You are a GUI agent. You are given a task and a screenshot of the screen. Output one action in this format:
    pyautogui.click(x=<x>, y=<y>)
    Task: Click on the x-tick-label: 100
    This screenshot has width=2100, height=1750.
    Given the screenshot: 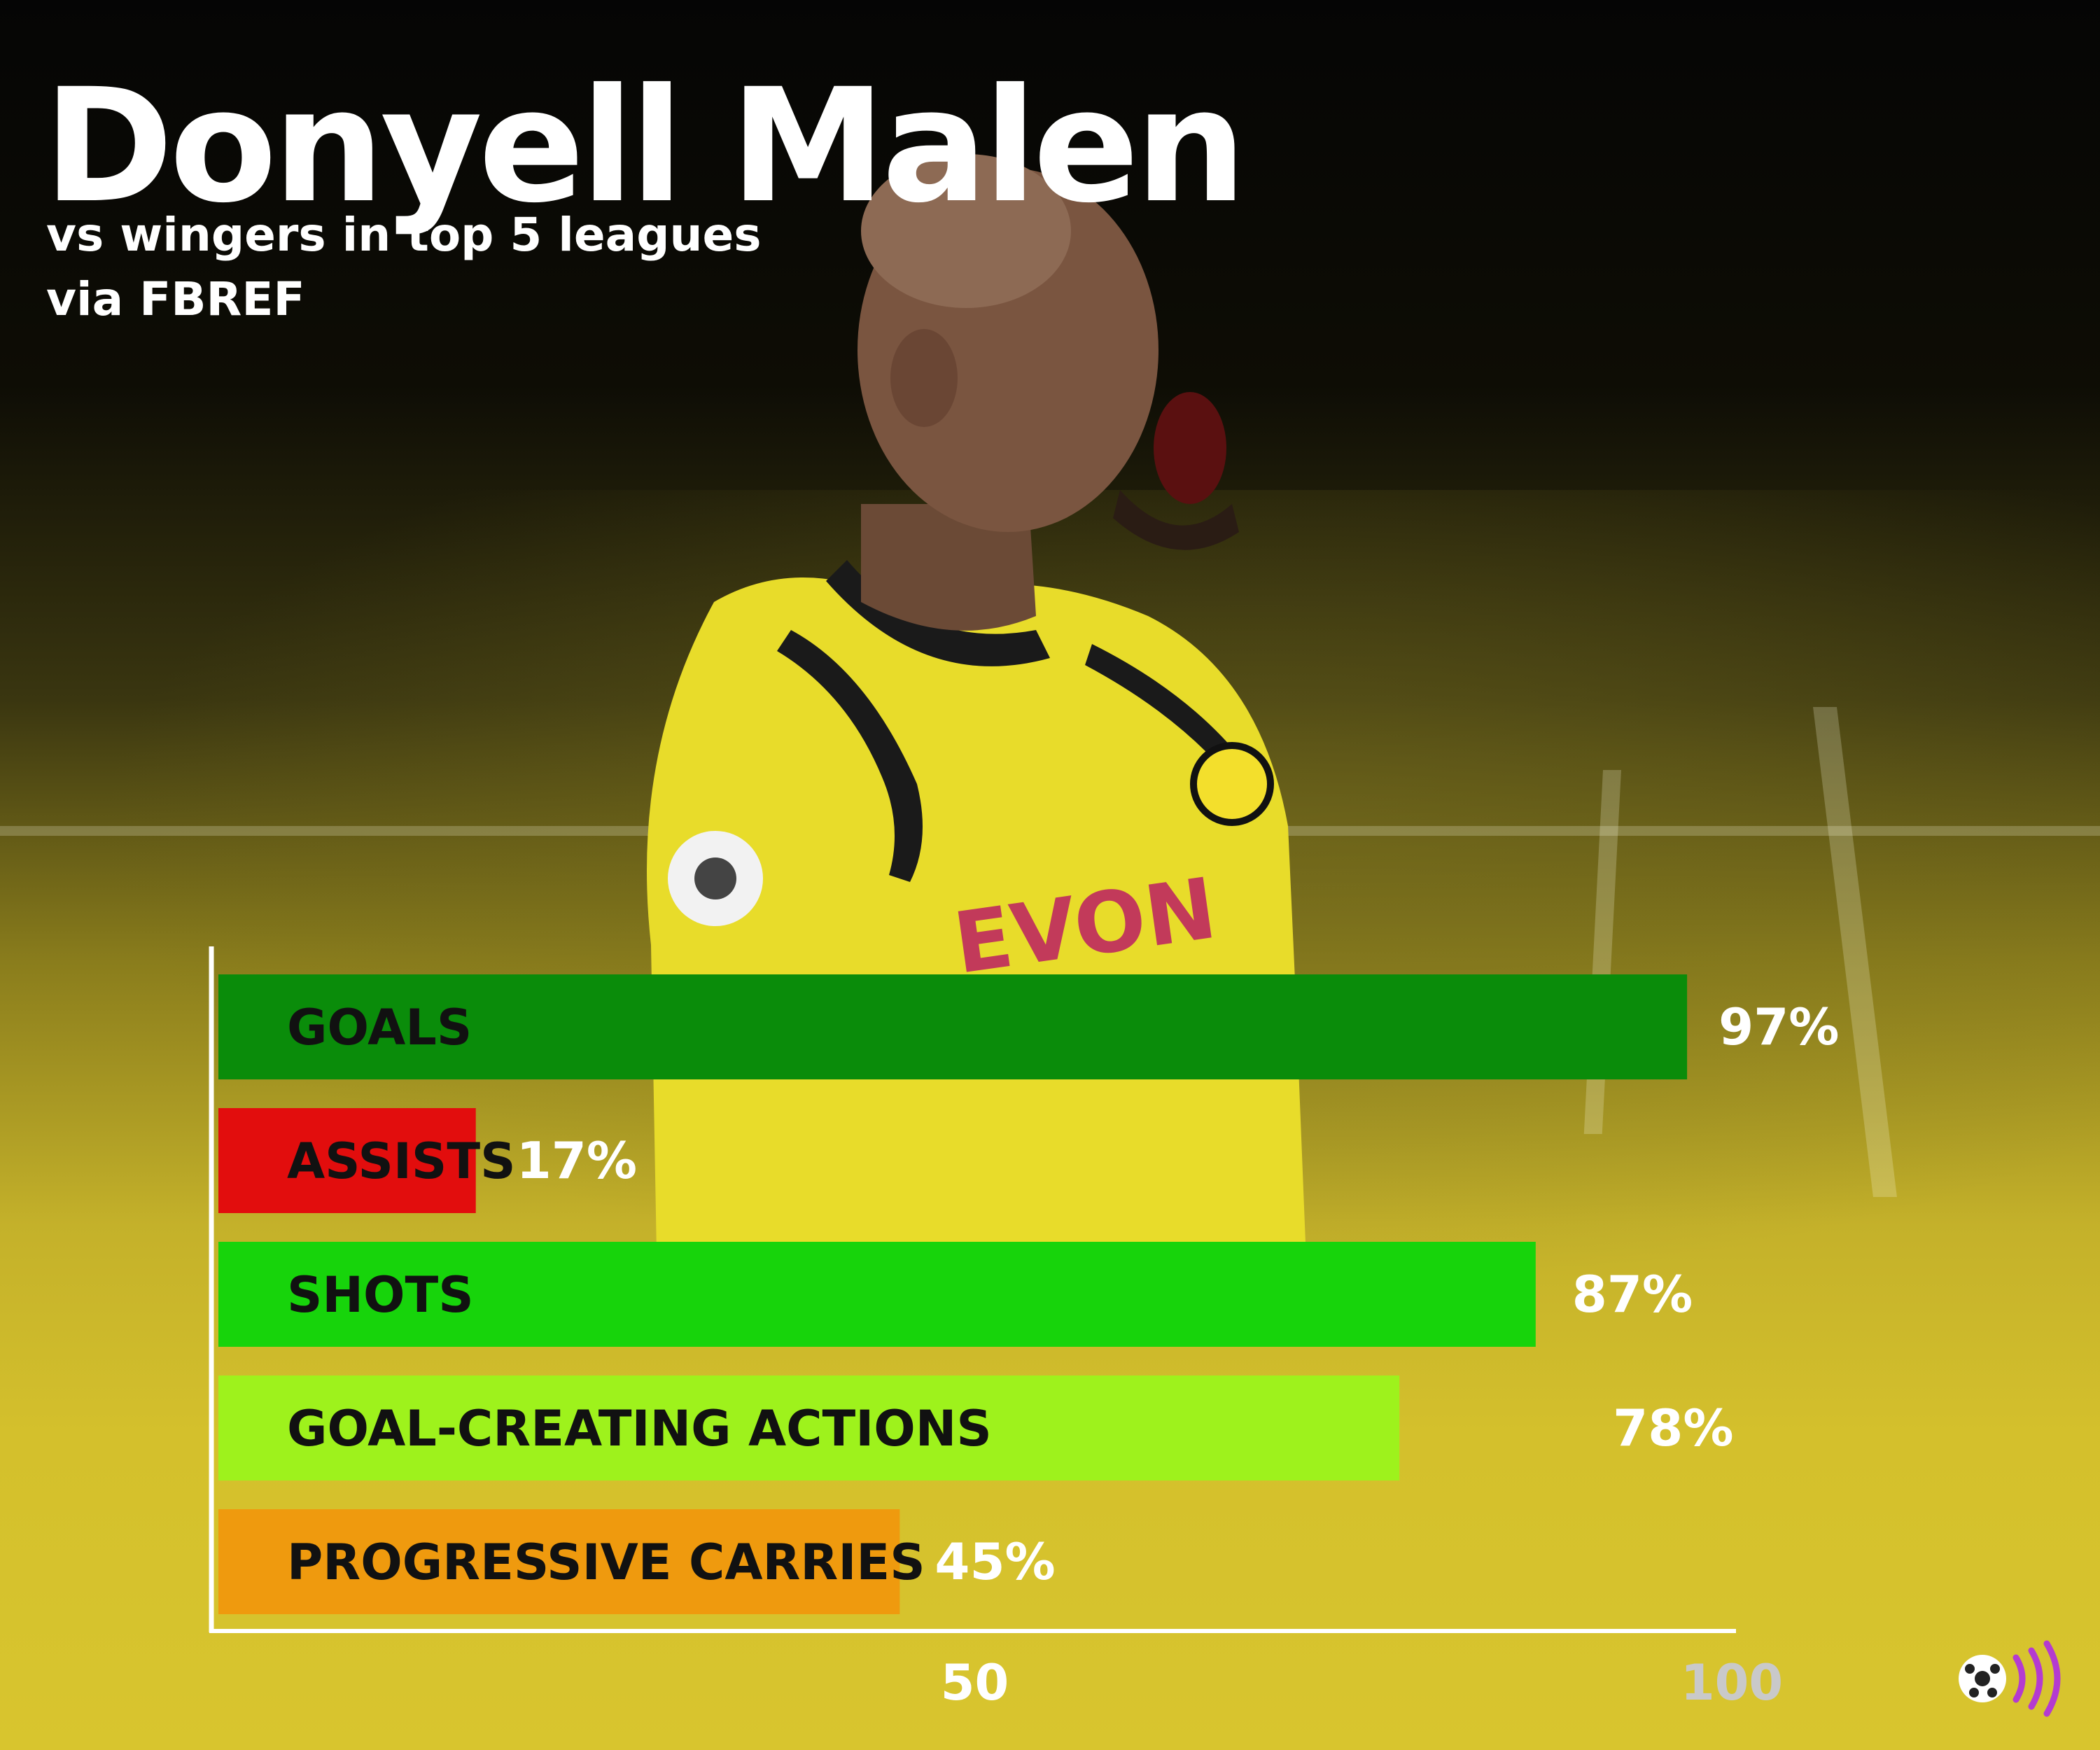 What is the action you would take?
    pyautogui.click(x=1732, y=1683)
    